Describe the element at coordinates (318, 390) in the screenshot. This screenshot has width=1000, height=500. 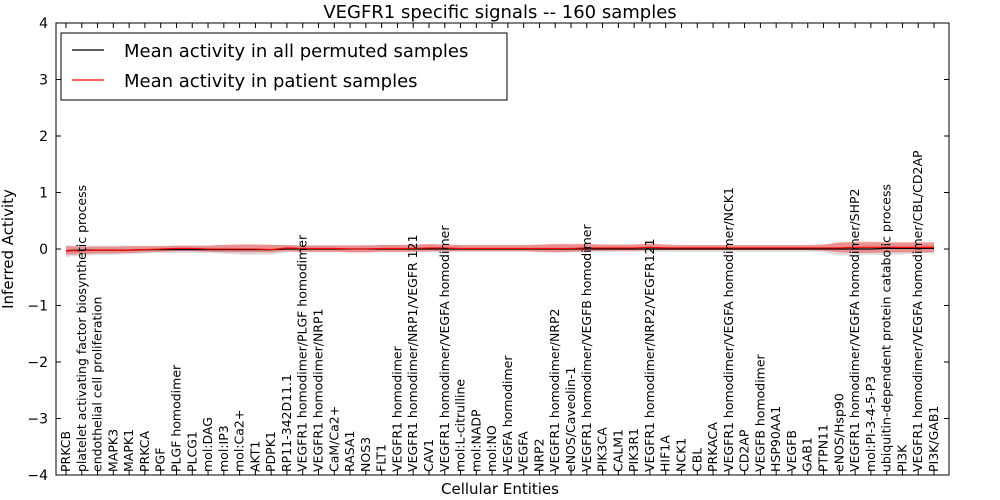
I see `entity-label: VEGFR1 homodimer/NRP1` at that location.